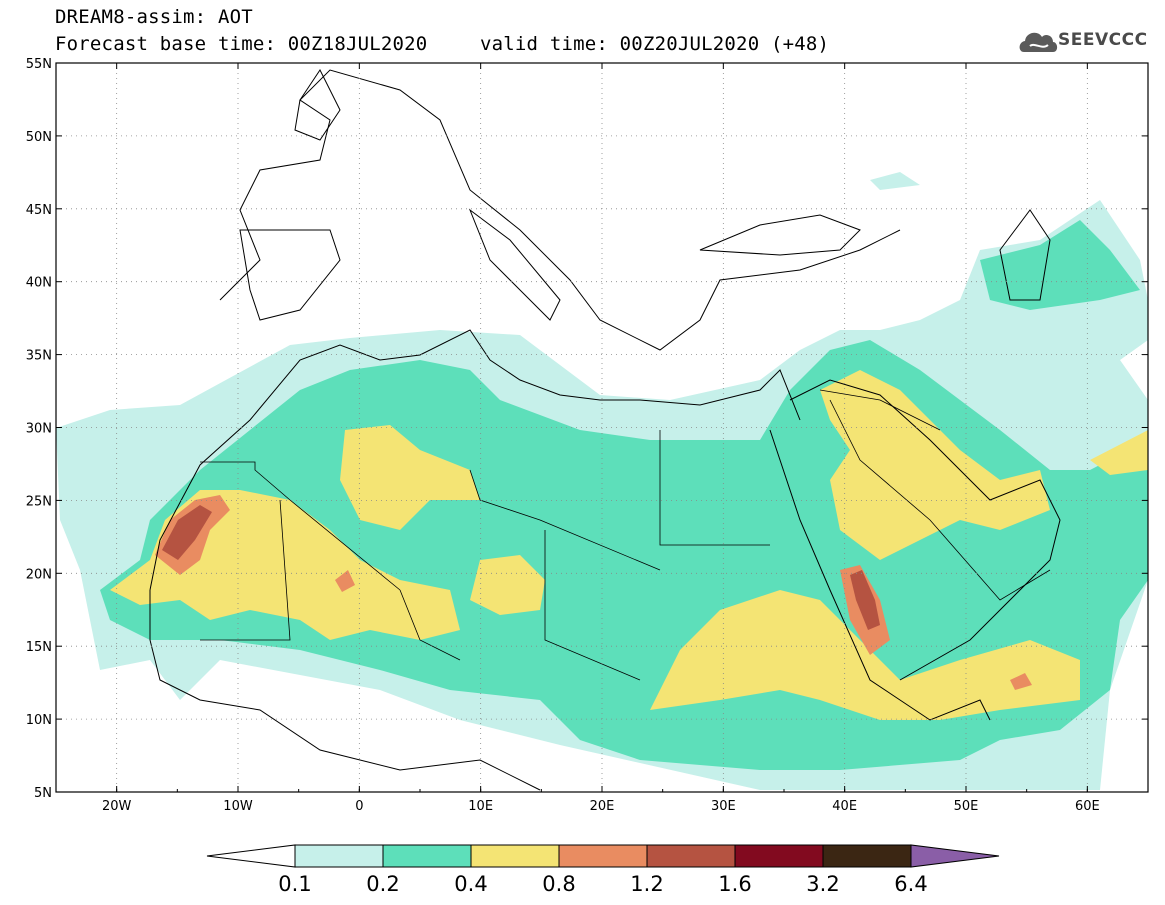  Describe the element at coordinates (603, 870) in the screenshot. I see `colorbar: 0.1 0.2 0.4 0.8 1.2 1.6 3.2 6.4` at that location.